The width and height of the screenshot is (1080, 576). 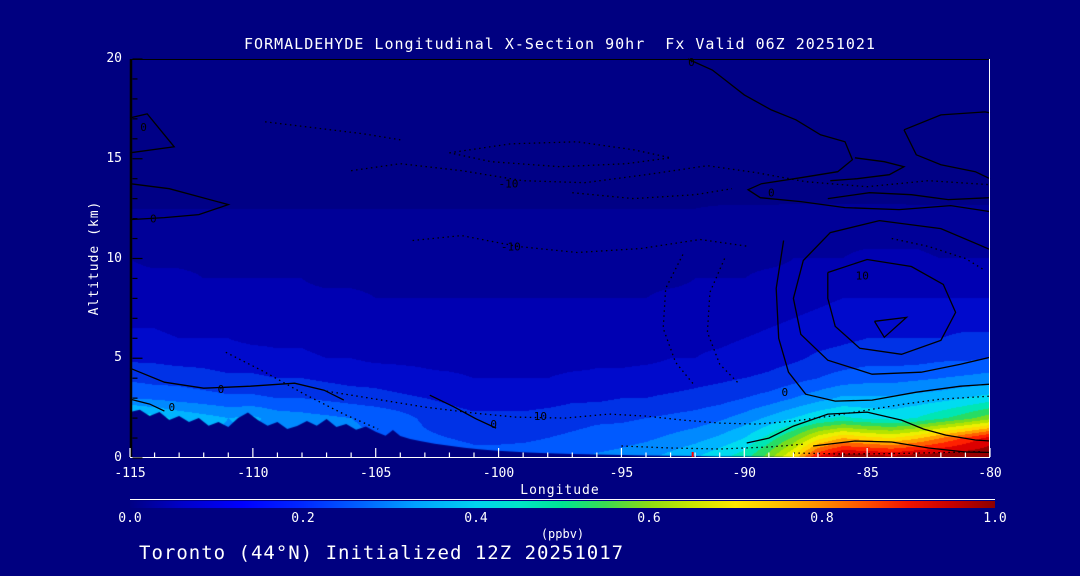 What do you see at coordinates (822, 518) in the screenshot?
I see `colorbar-tick-label: 0.8` at bounding box center [822, 518].